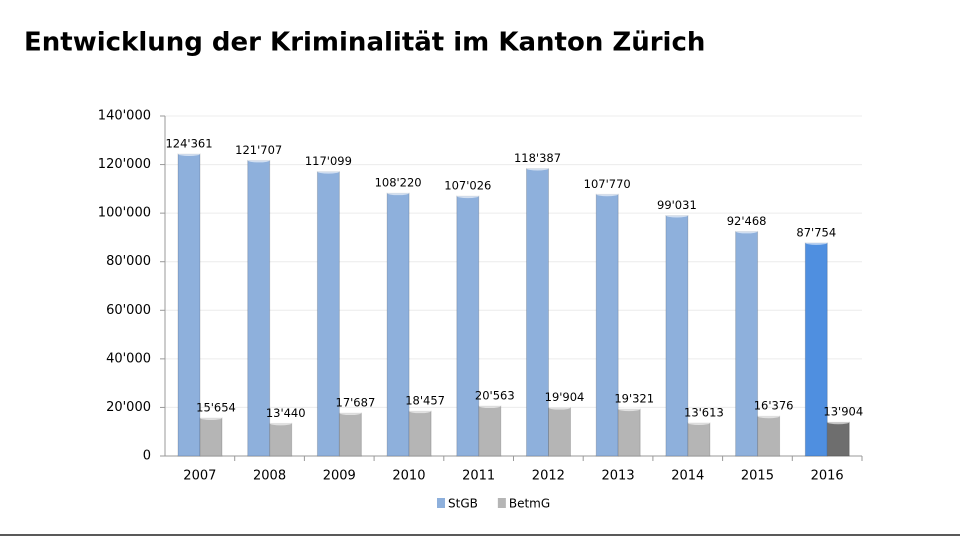 The image size is (960, 540). What do you see at coordinates (467, 186) in the screenshot?
I see `value-label: 107'026` at bounding box center [467, 186].